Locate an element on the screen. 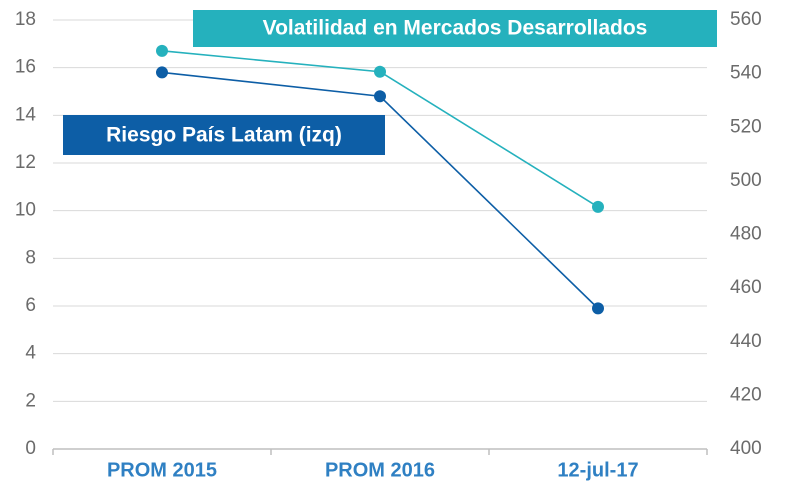 This screenshot has height=493, width=786. x-tick-label: PROM 2015 is located at coordinates (162, 470).